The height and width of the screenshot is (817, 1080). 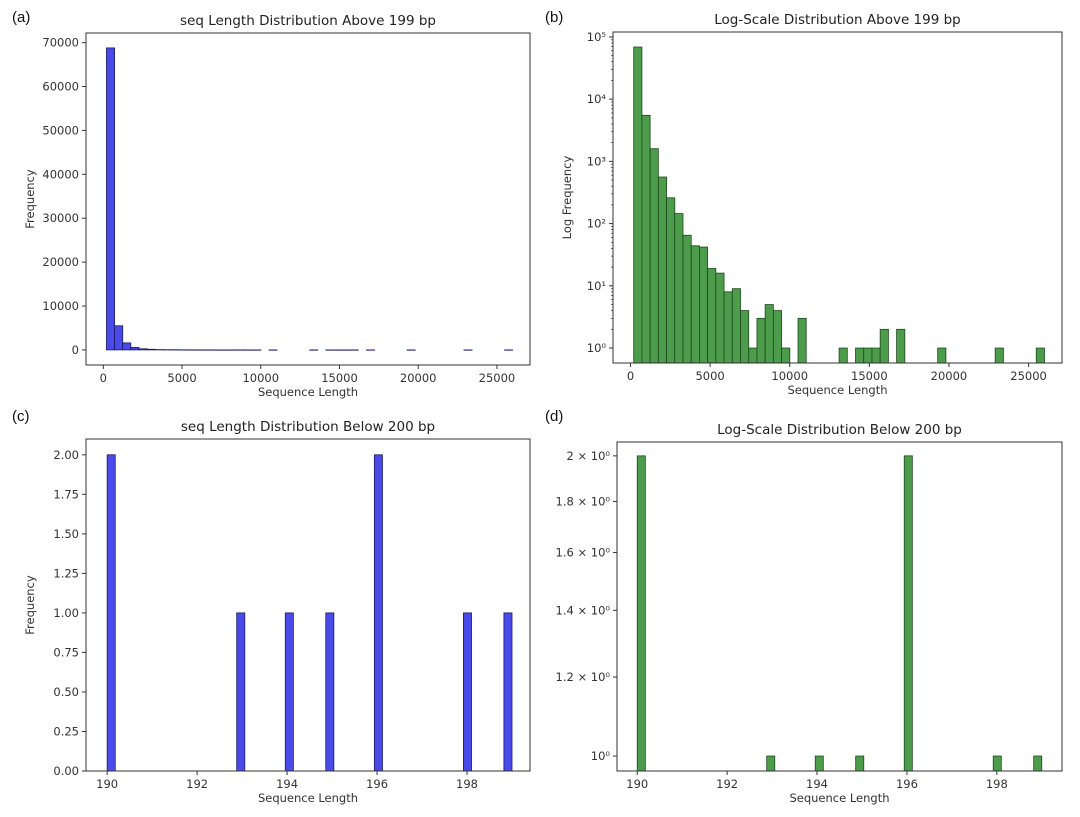 What do you see at coordinates (60, 306) in the screenshot?
I see `y-tick-label: 10000` at bounding box center [60, 306].